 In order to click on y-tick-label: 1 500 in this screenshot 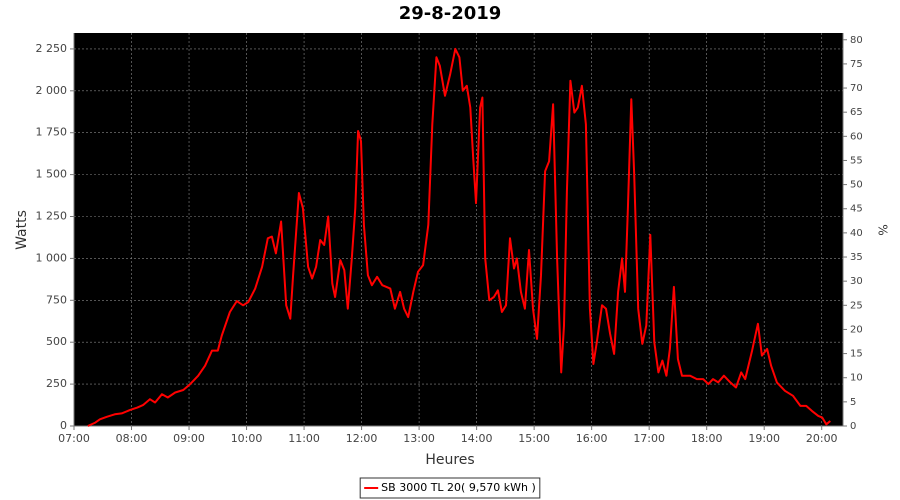, I will do `click(52, 174)`.